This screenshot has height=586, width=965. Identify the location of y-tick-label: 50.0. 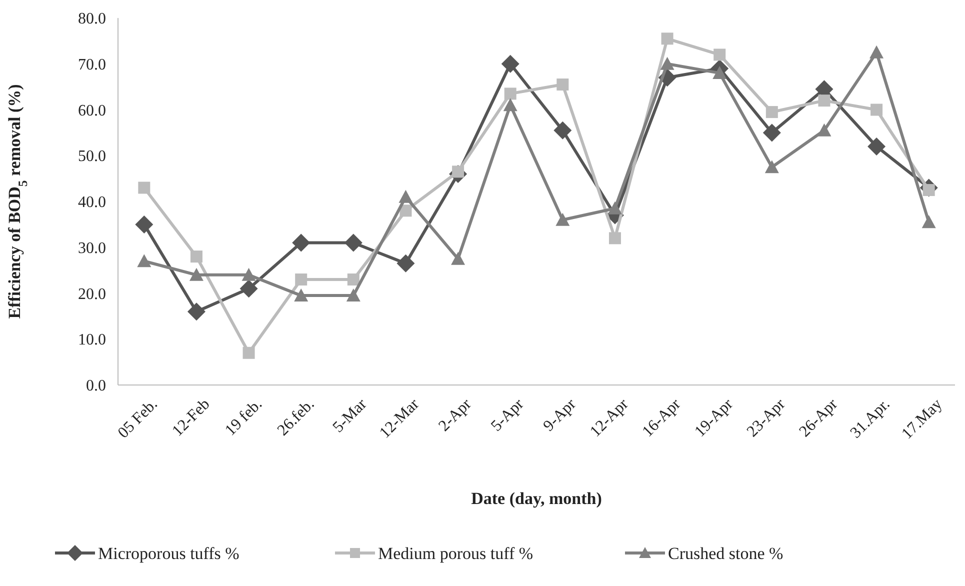
(92, 157).